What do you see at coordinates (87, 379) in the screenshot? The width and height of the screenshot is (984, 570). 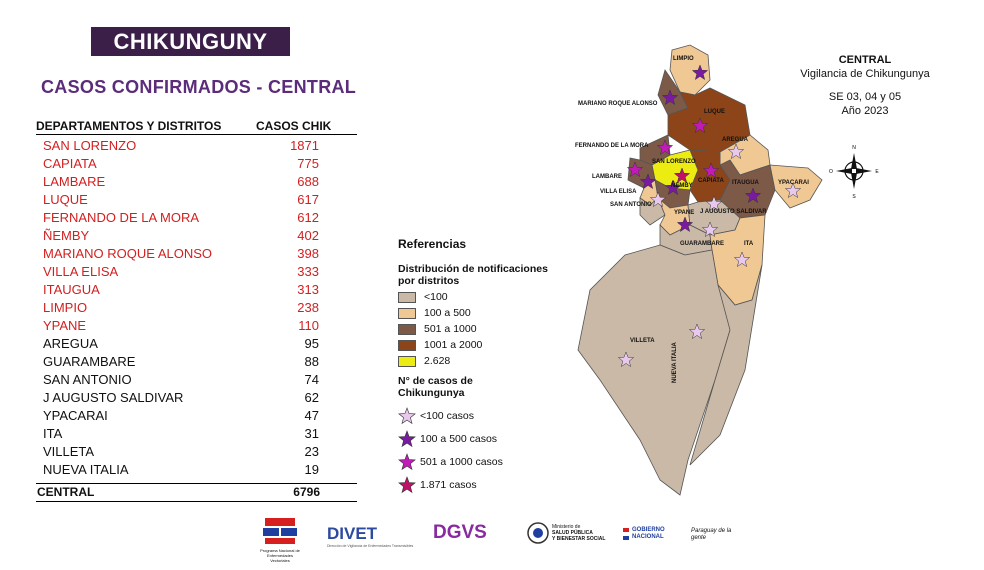 I see `district-name: SAN ANTONIO` at bounding box center [87, 379].